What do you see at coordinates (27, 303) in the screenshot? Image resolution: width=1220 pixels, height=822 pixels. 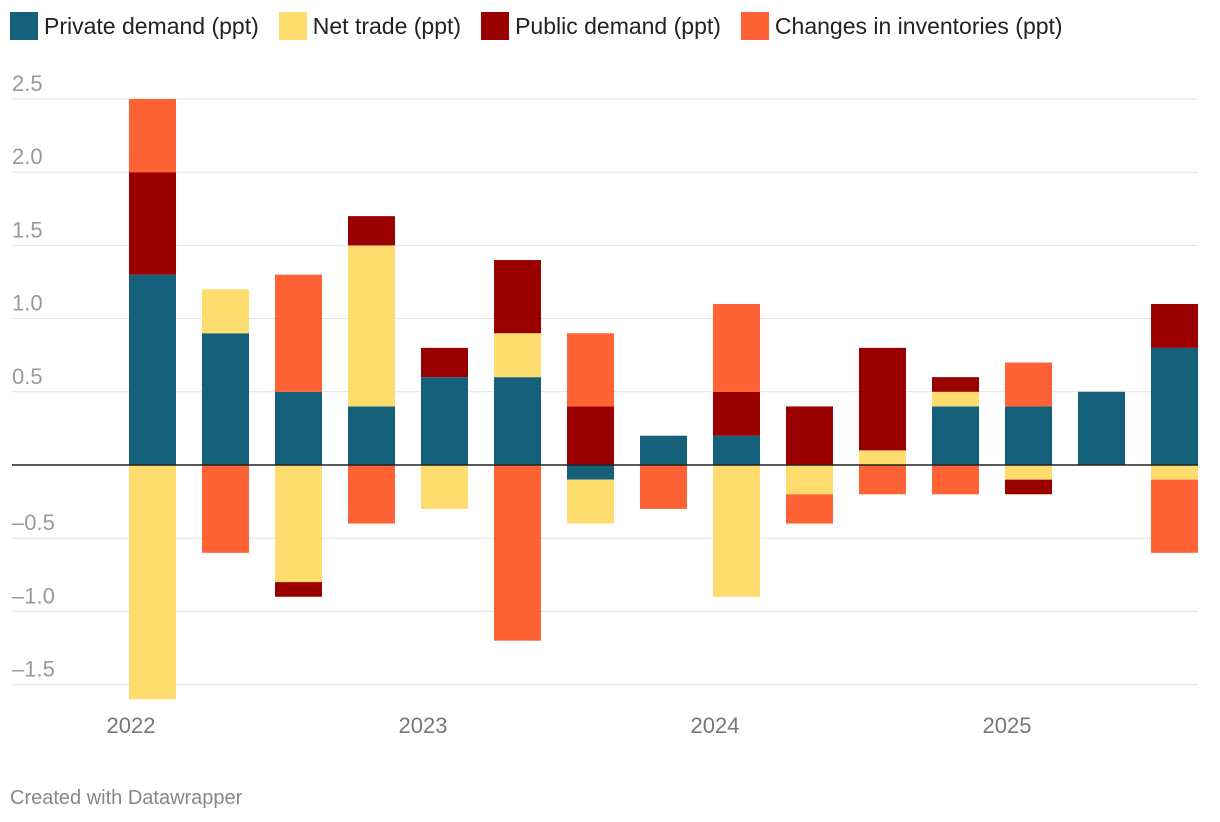 I see `y-tick-label: 1.0` at bounding box center [27, 303].